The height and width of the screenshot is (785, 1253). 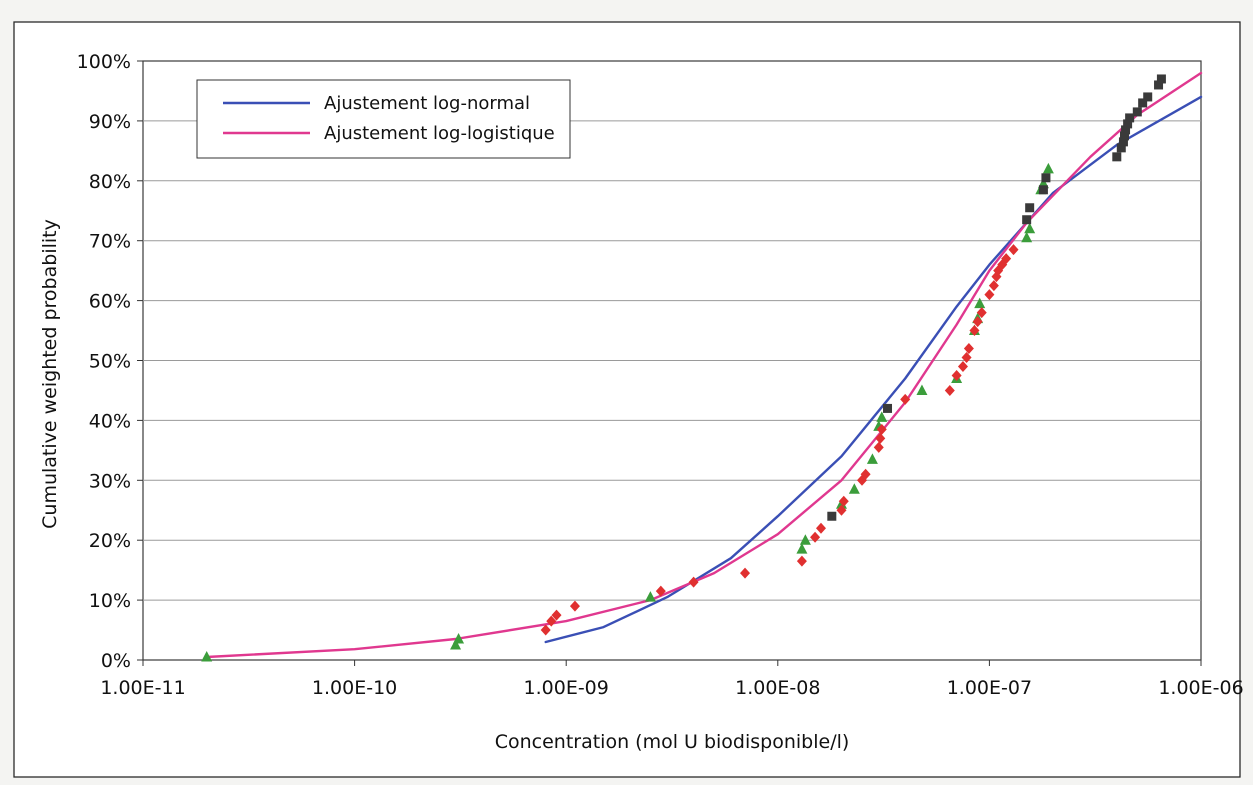 What do you see at coordinates (110, 122) in the screenshot?
I see `y-tick-label: 90%` at bounding box center [110, 122].